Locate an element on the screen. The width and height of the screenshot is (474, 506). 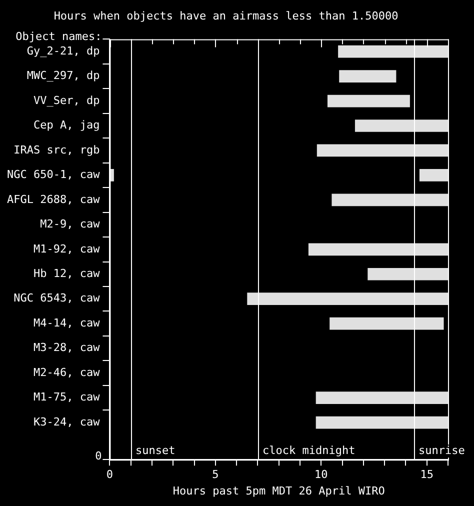
y-tick-label: M2-9, caw is located at coordinates (70, 224).